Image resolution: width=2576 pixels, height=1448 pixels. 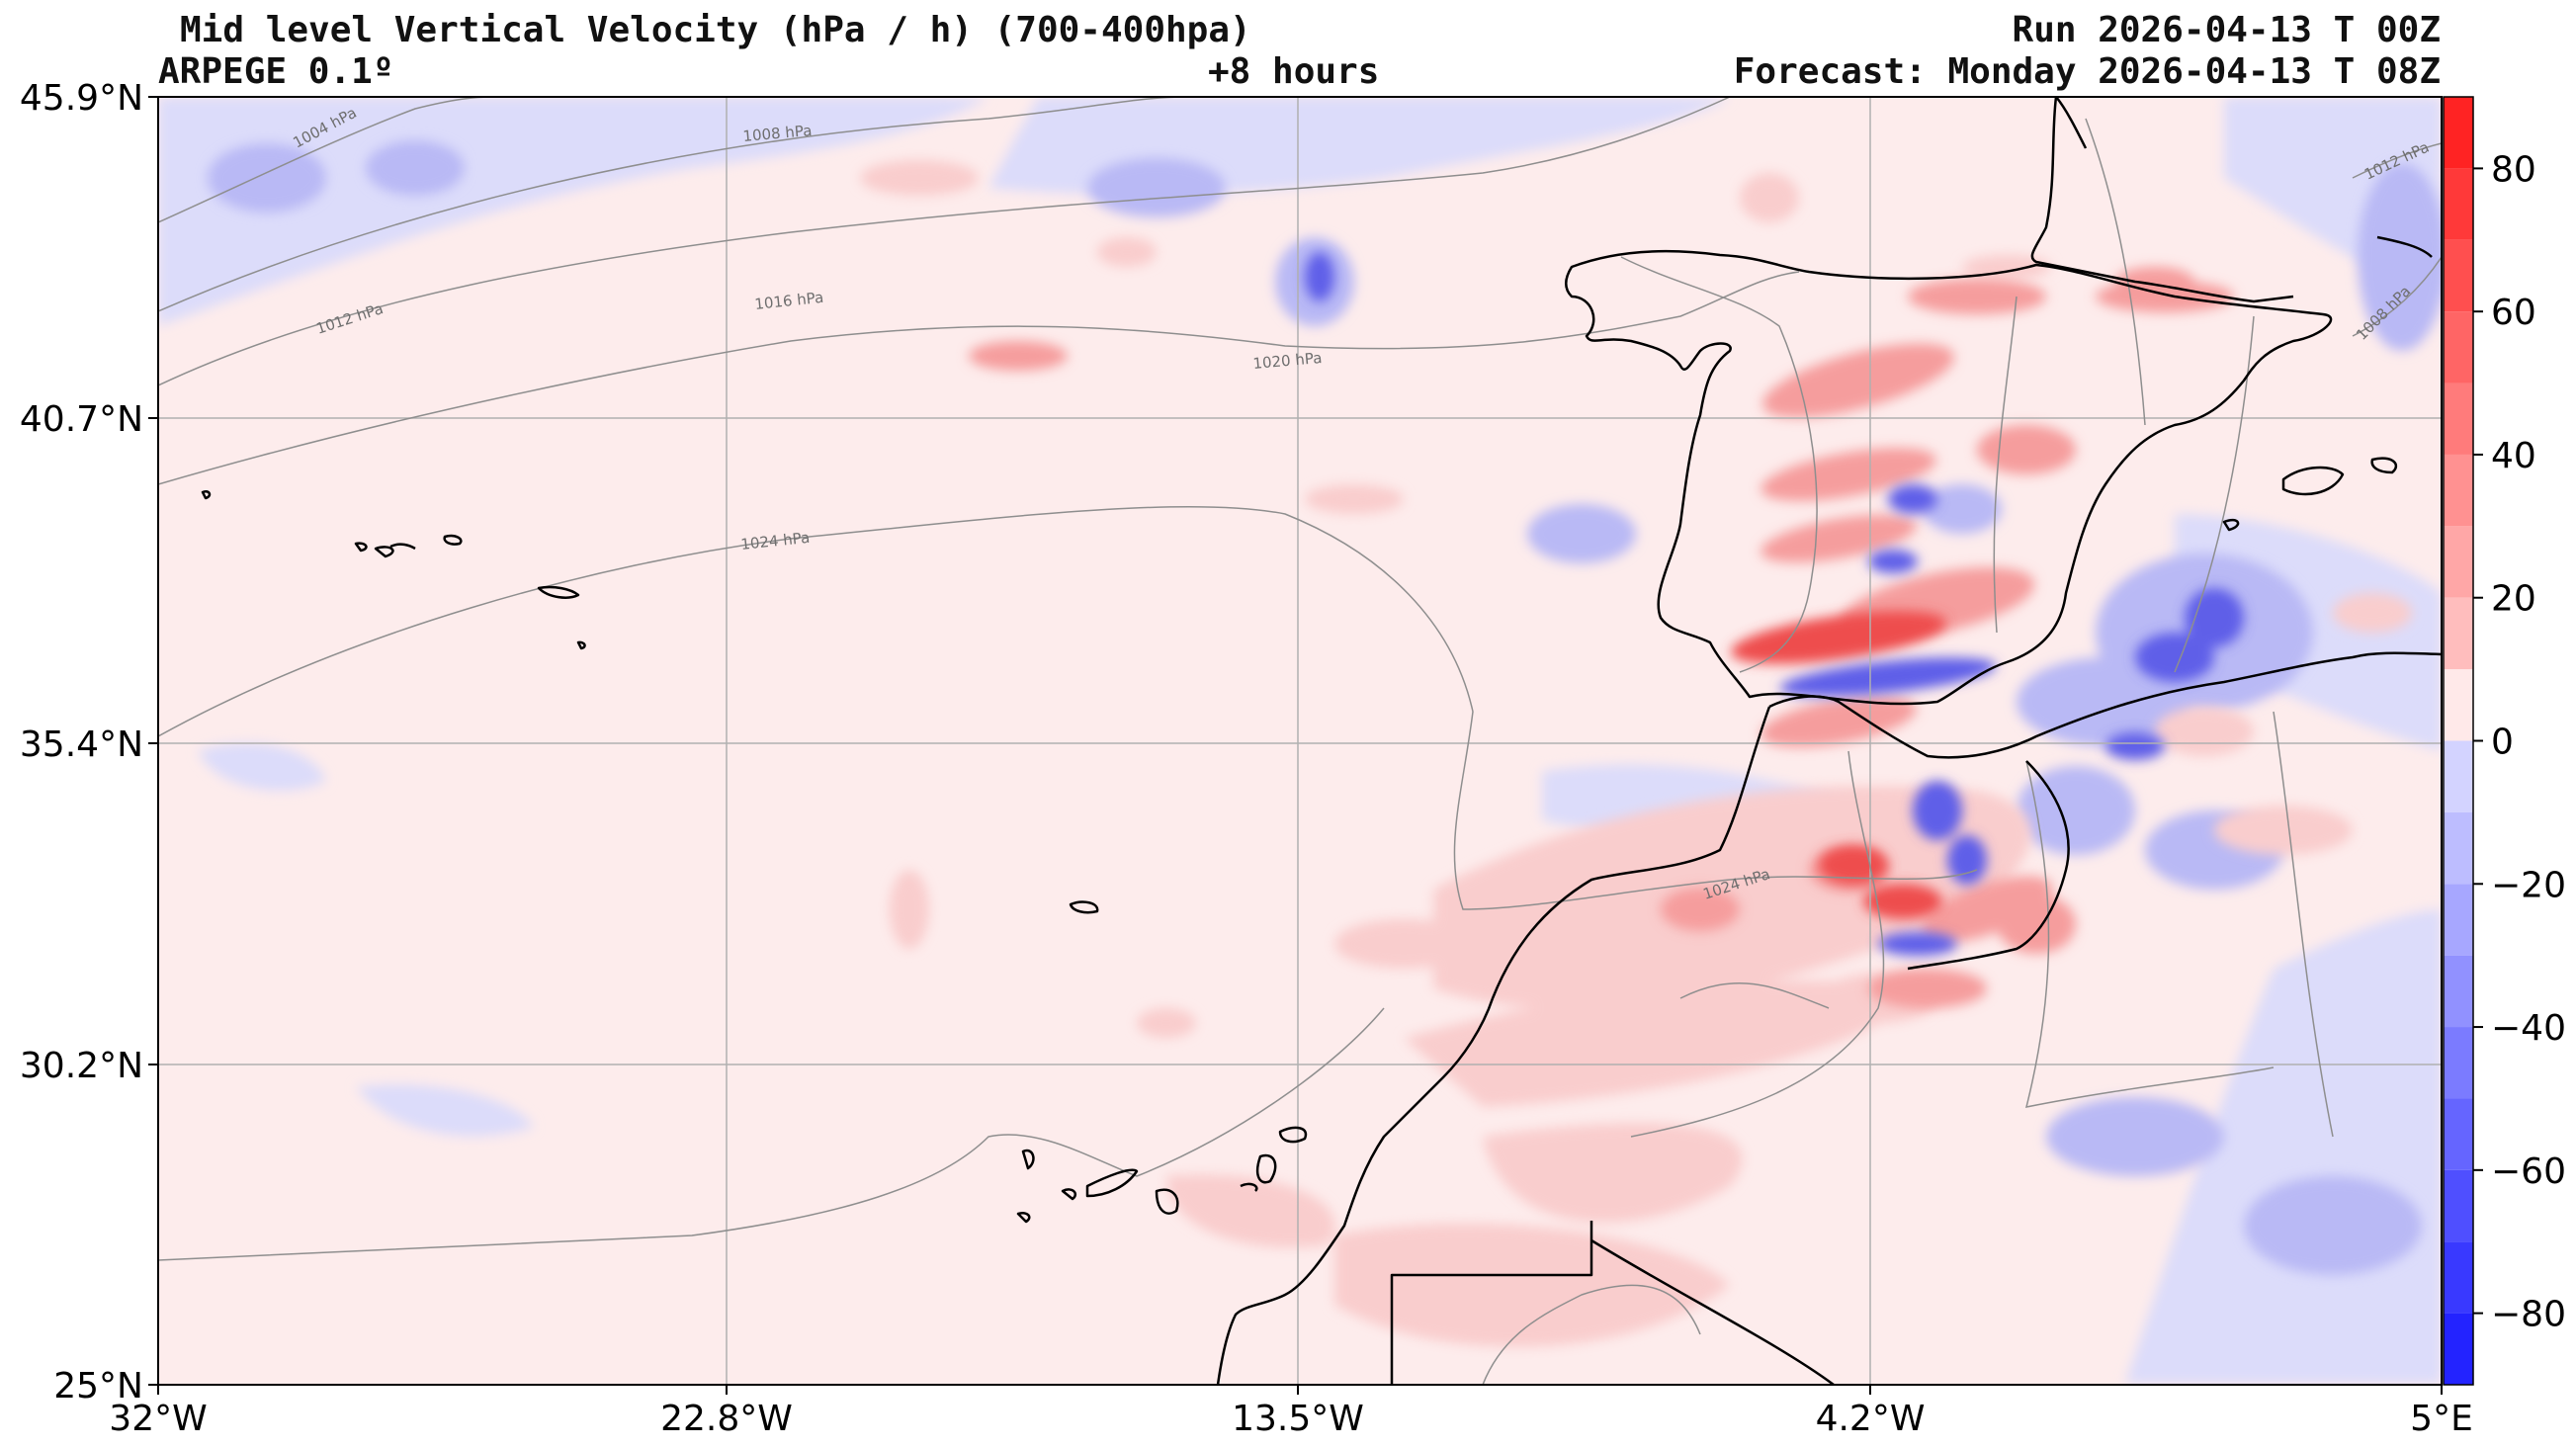 What do you see at coordinates (1294, 71) in the screenshot?
I see `lead-time-label: +8 hours` at bounding box center [1294, 71].